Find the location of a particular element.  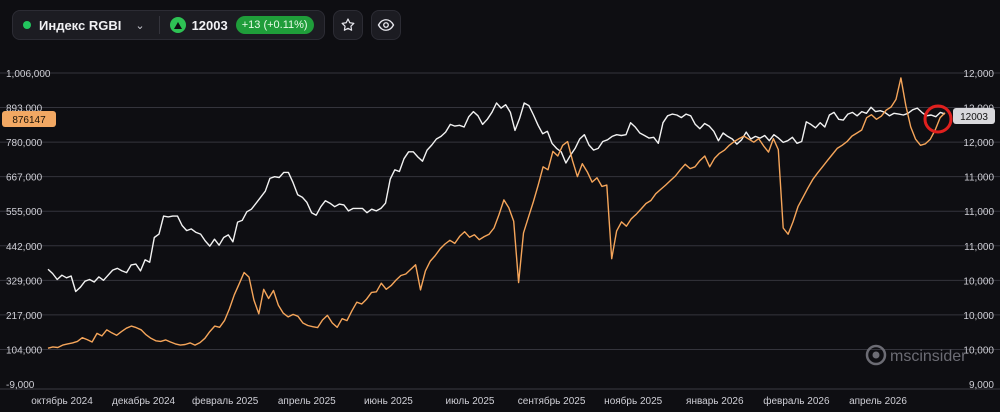

chart-toolbar: Индекс RGBI ⌄ 12003 +13 (+0.11%) is located at coordinates (206, 25).